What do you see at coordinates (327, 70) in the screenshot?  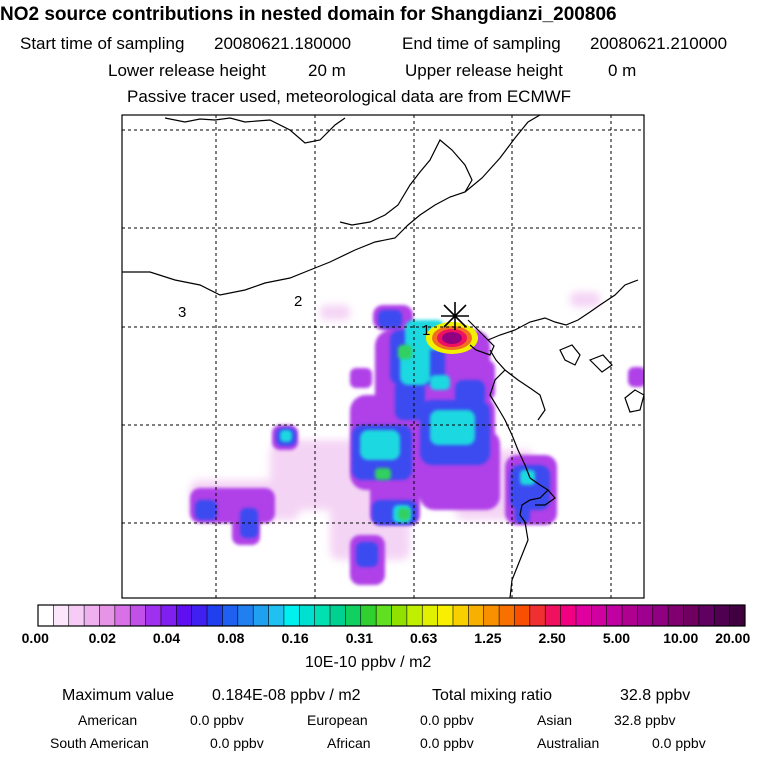 I see `lower-height-value: 20 m` at bounding box center [327, 70].